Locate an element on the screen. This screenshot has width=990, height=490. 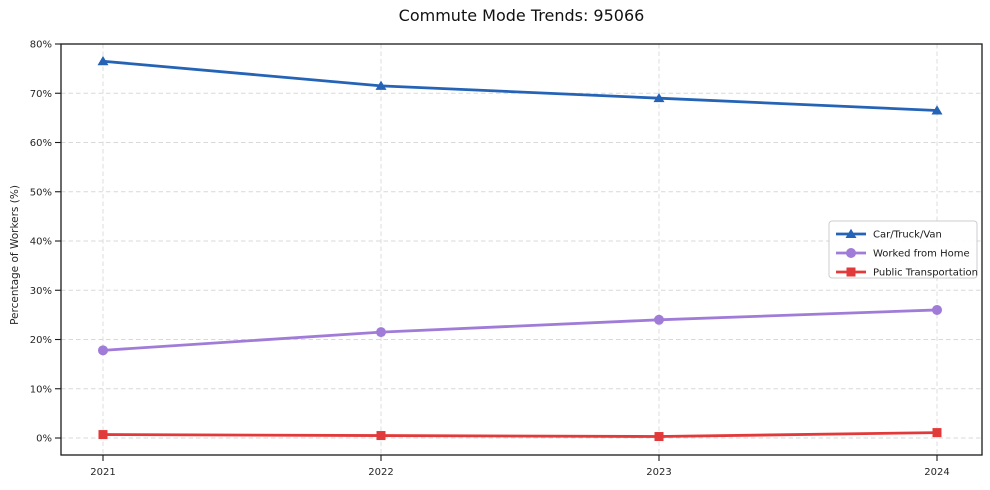
chart-title: Commute Mode Trends: 95066 is located at coordinates (521, 15).